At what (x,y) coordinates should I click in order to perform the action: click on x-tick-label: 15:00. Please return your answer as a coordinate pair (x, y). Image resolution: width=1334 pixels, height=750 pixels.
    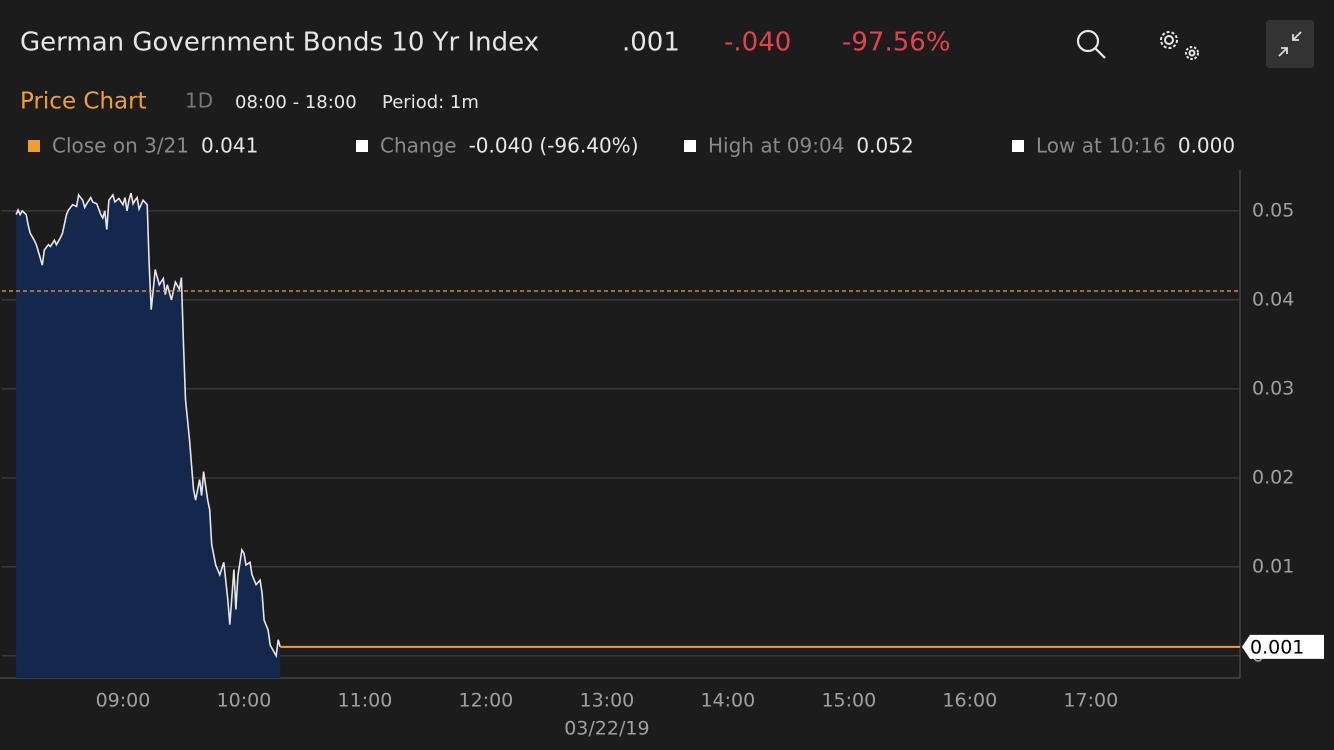
    Looking at the image, I should click on (848, 701).